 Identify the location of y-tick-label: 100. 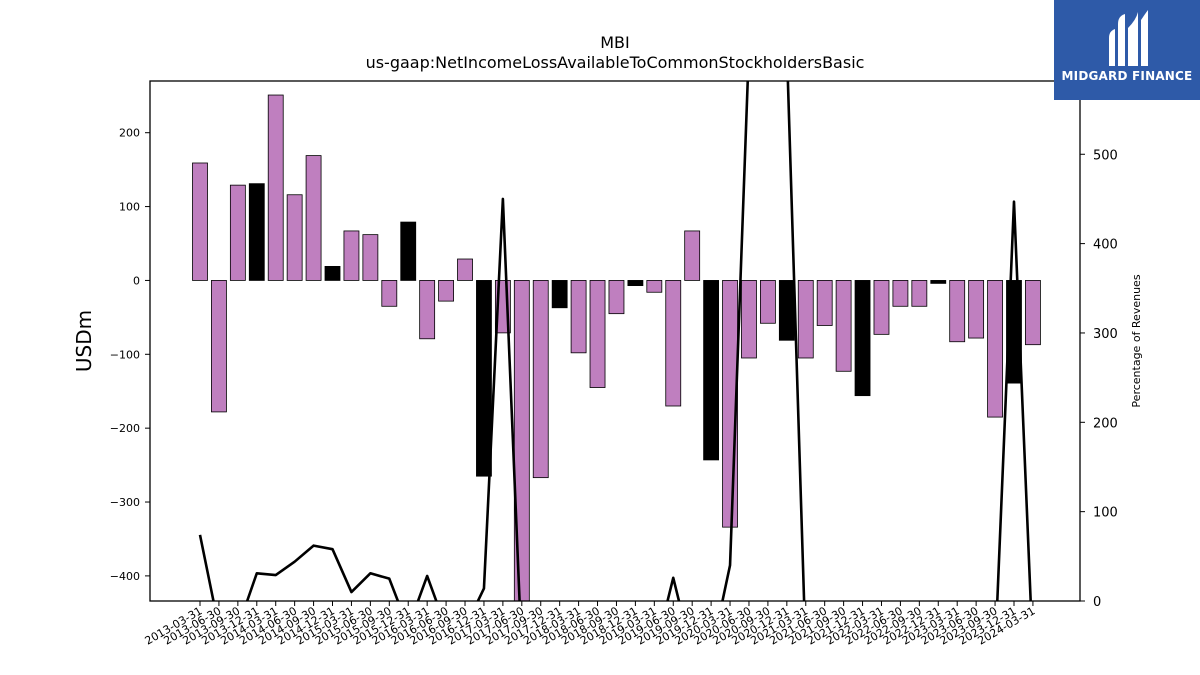
(129, 207).